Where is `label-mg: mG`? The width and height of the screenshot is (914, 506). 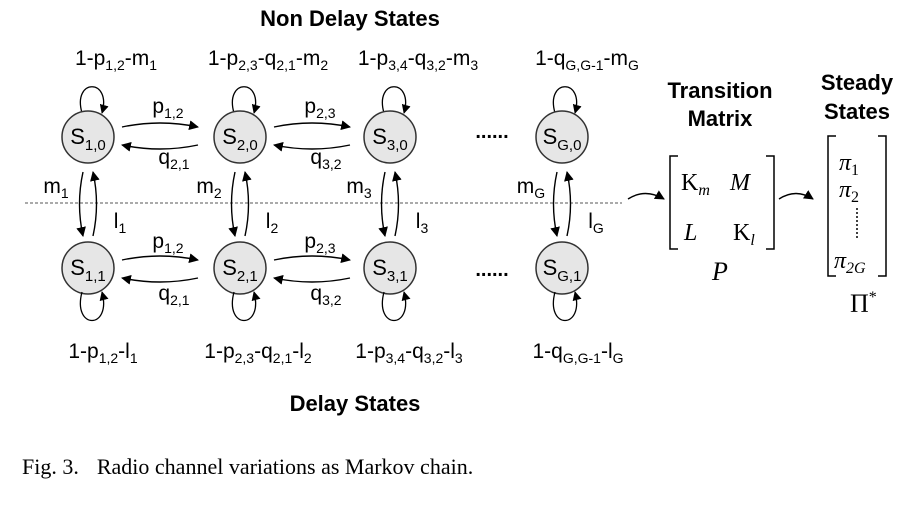 label-mg: mG is located at coordinates (531, 188).